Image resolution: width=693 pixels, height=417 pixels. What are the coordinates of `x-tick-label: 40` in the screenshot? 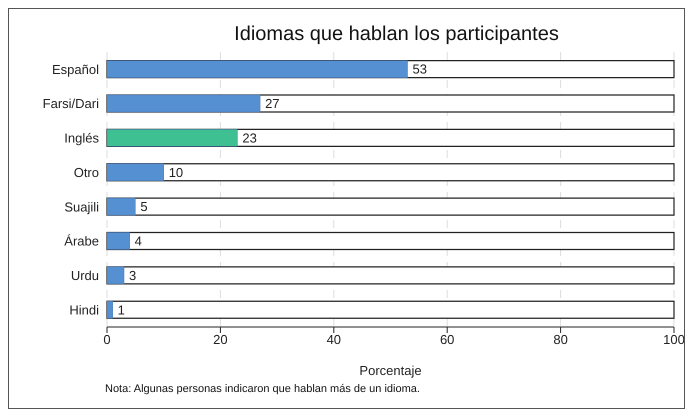 It's located at (334, 340).